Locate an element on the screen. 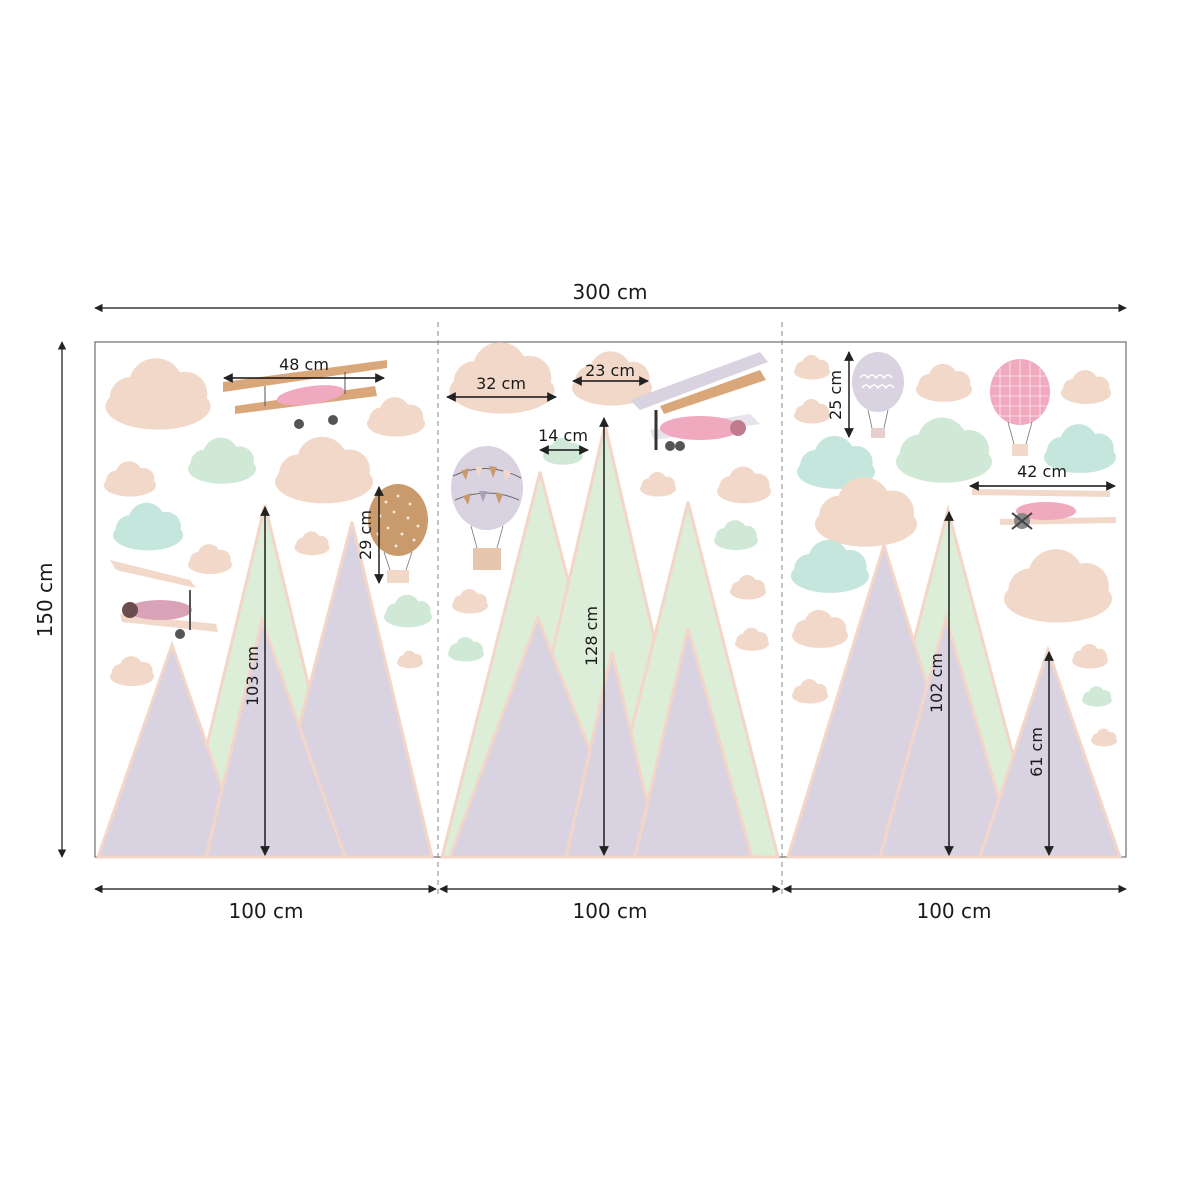  biplane-pink-middle is located at coordinates (699, 401).